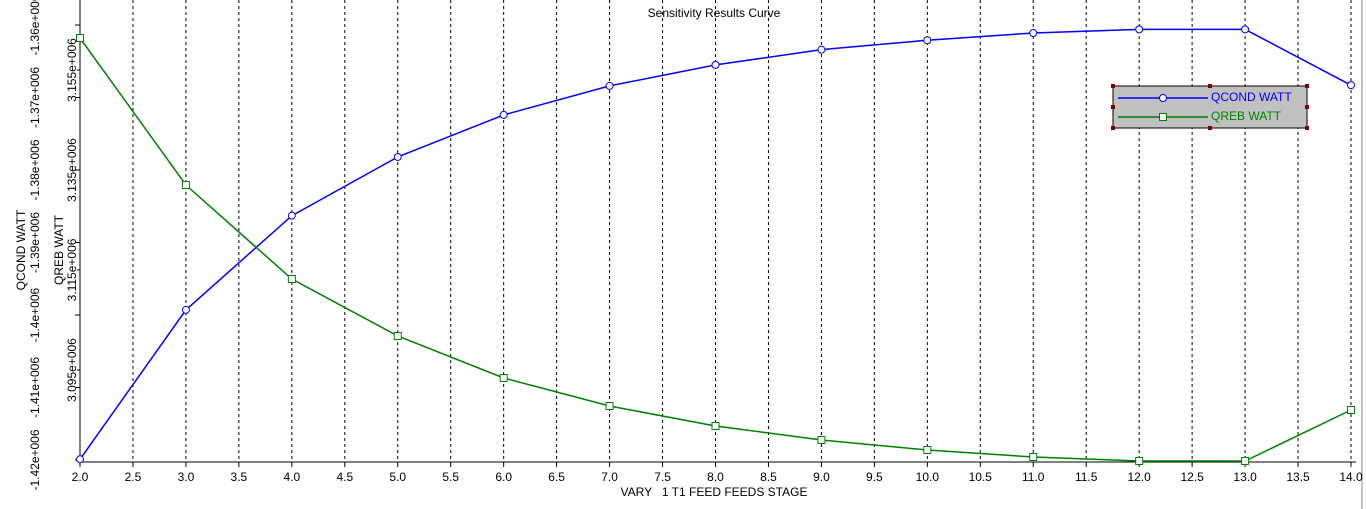 This screenshot has height=509, width=1366. Describe the element at coordinates (1298, 477) in the screenshot. I see `x-tick-label: 13.5` at that location.